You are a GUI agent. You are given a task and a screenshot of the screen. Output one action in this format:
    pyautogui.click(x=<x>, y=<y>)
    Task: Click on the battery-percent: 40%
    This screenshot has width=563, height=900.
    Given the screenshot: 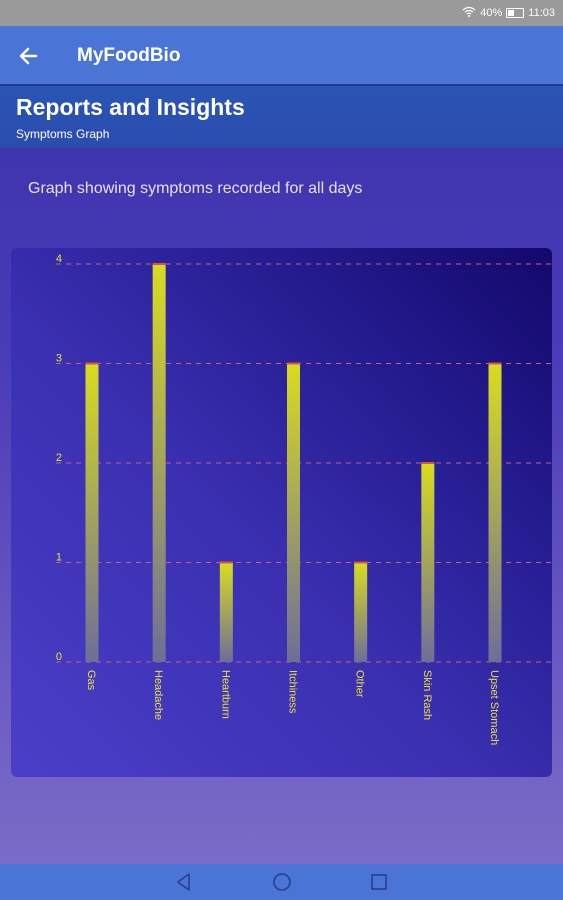 What is the action you would take?
    pyautogui.click(x=491, y=13)
    